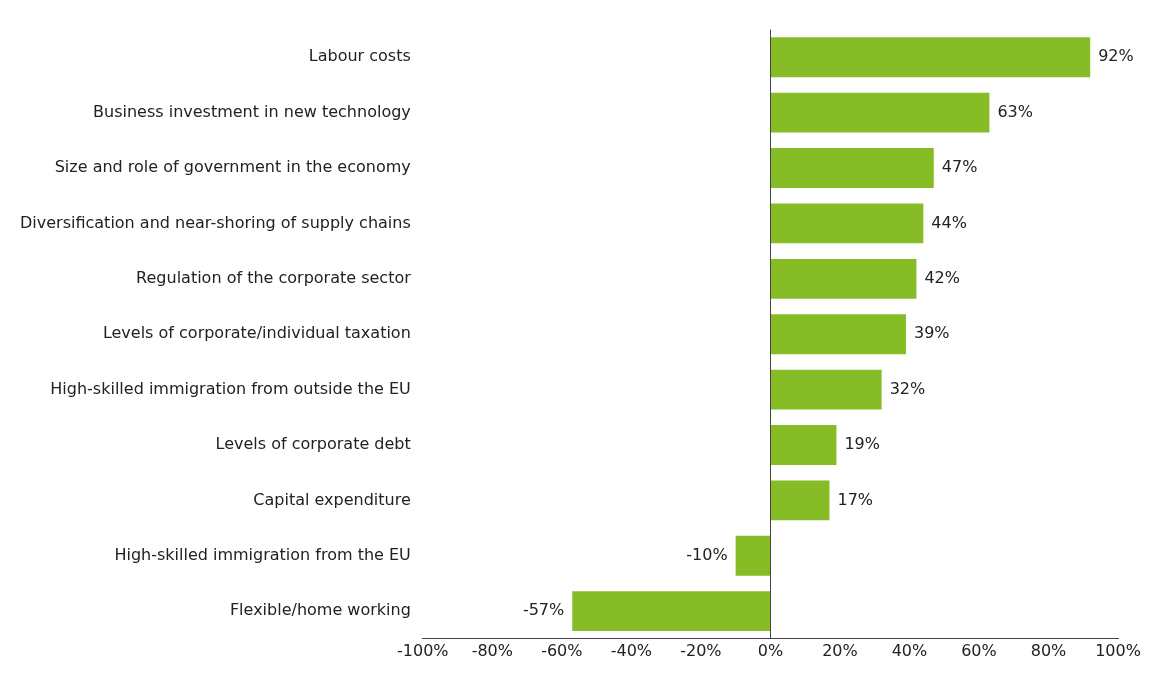 Image resolution: width=1156 pixels, height=676 pixels. Describe the element at coordinates (332, 499) in the screenshot. I see `y-tick-label: Capital expenditure` at that location.